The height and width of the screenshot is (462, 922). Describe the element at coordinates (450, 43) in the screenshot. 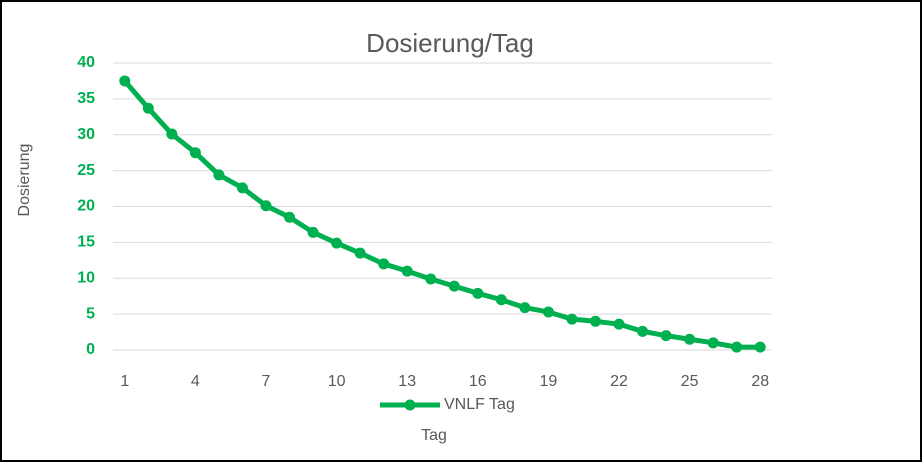

I see `chart-title: Dosierung/Tag` at that location.